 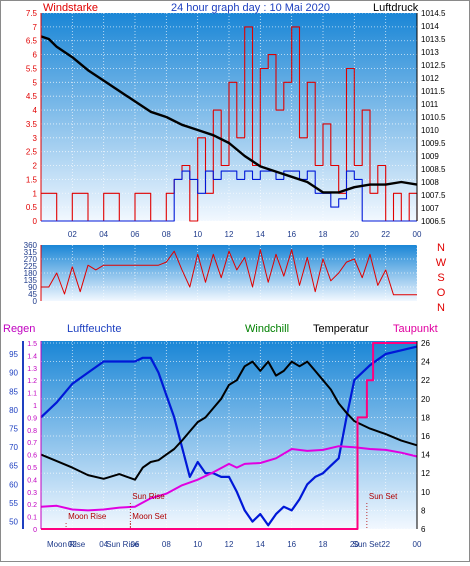 I want to click on series-line-windrichtung, so click(x=229, y=272).